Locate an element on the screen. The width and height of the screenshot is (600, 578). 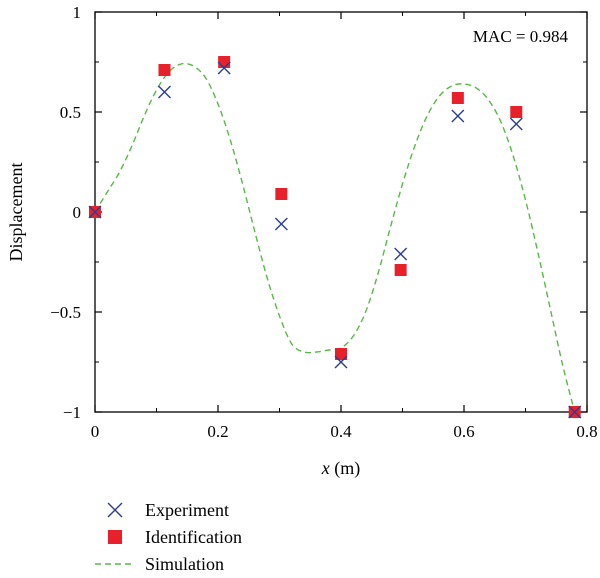
y-axis-title: Displacement is located at coordinates (16, 212).